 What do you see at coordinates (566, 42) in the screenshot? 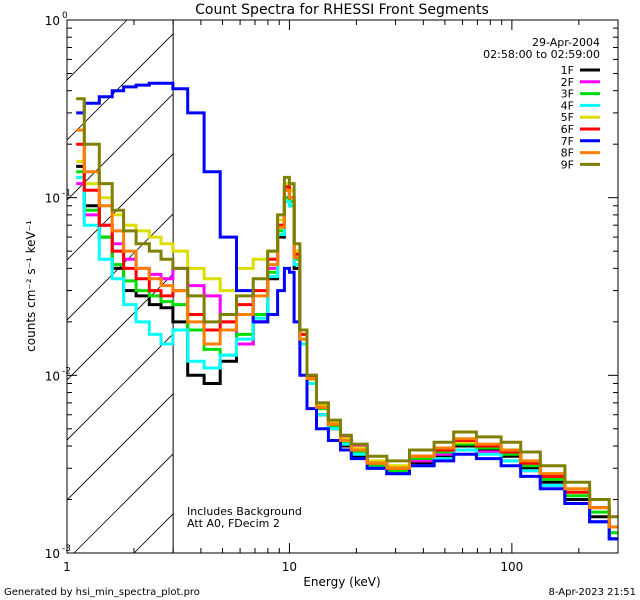
I see `date-label: 29-Apr-2004` at bounding box center [566, 42].